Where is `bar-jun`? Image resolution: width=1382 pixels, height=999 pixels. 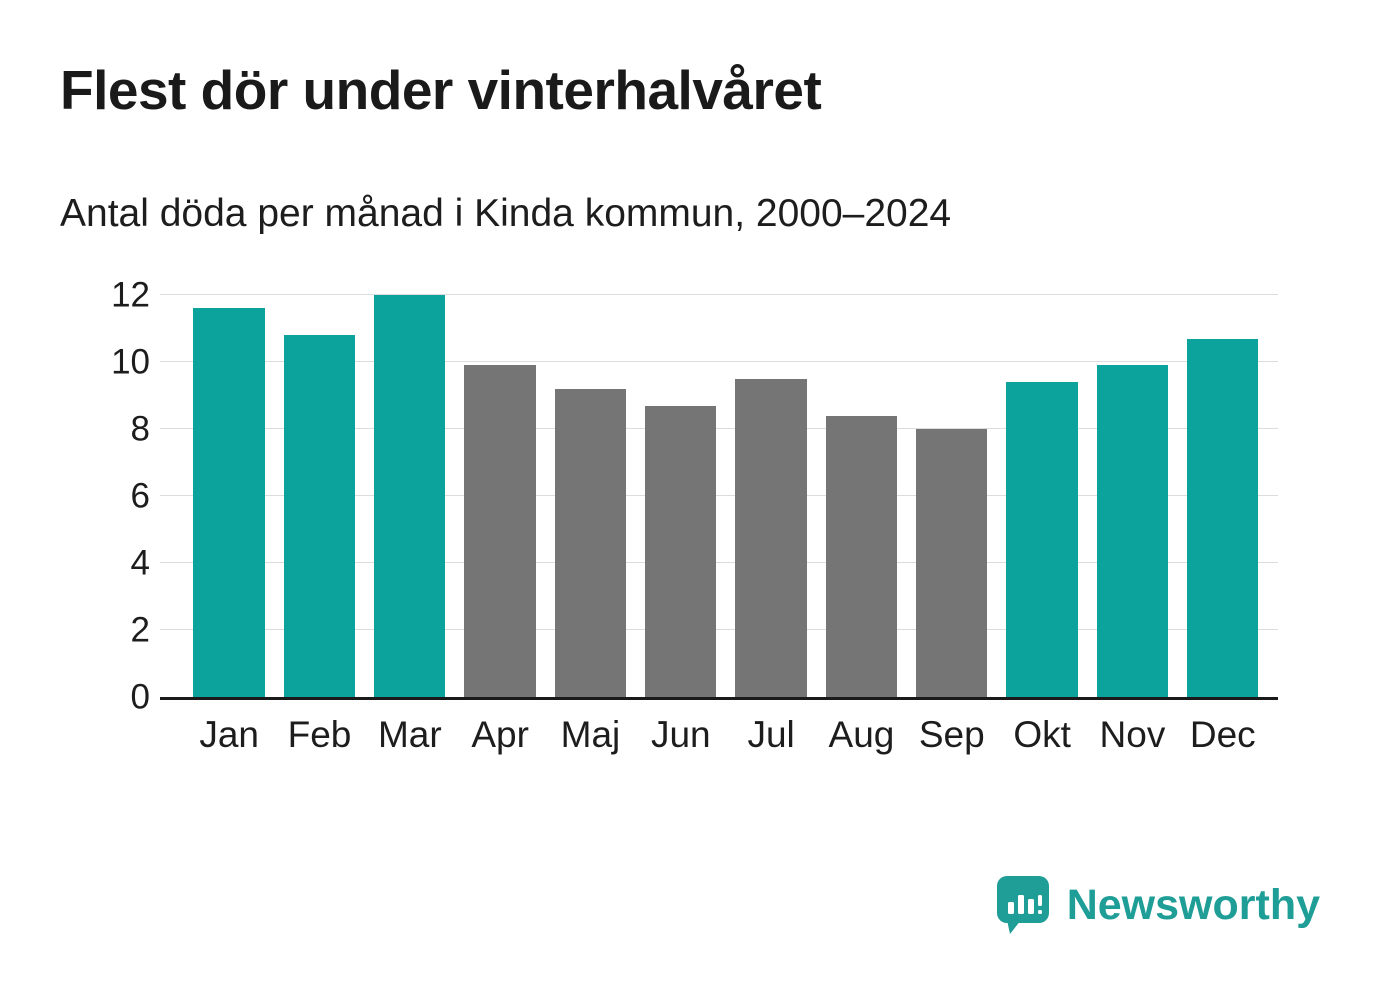 bar-jun is located at coordinates (681, 551).